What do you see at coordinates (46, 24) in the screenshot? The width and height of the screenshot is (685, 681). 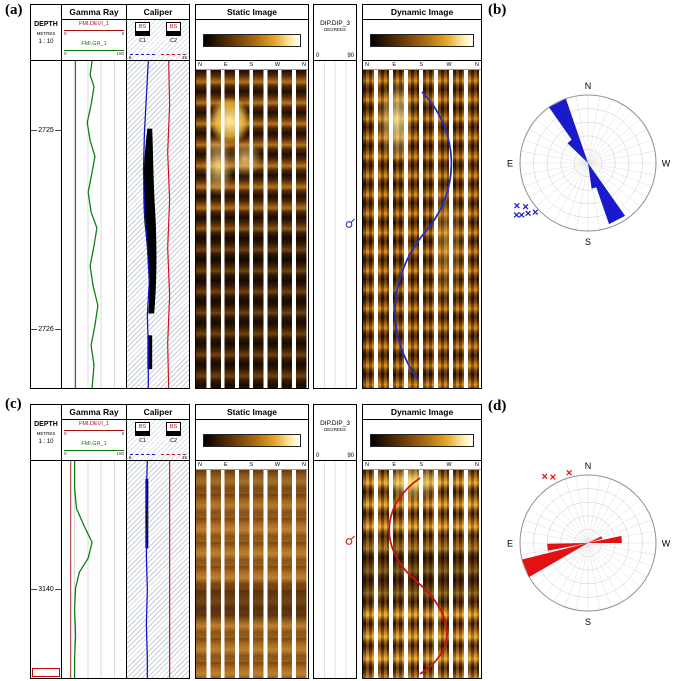 I see `depth-title: DEPTH` at bounding box center [46, 24].